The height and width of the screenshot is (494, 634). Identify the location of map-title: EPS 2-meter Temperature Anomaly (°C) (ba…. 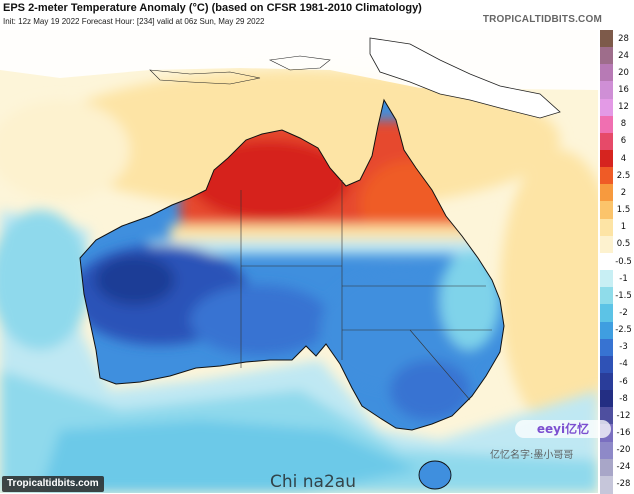
(212, 8).